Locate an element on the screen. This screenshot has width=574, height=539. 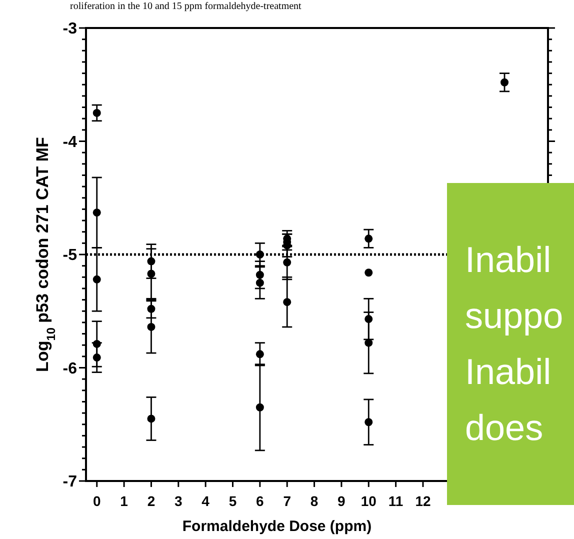
text: roliferation in the 10 and 15 ppm formaldehyde-treatment is located at coordinates (186, 6).